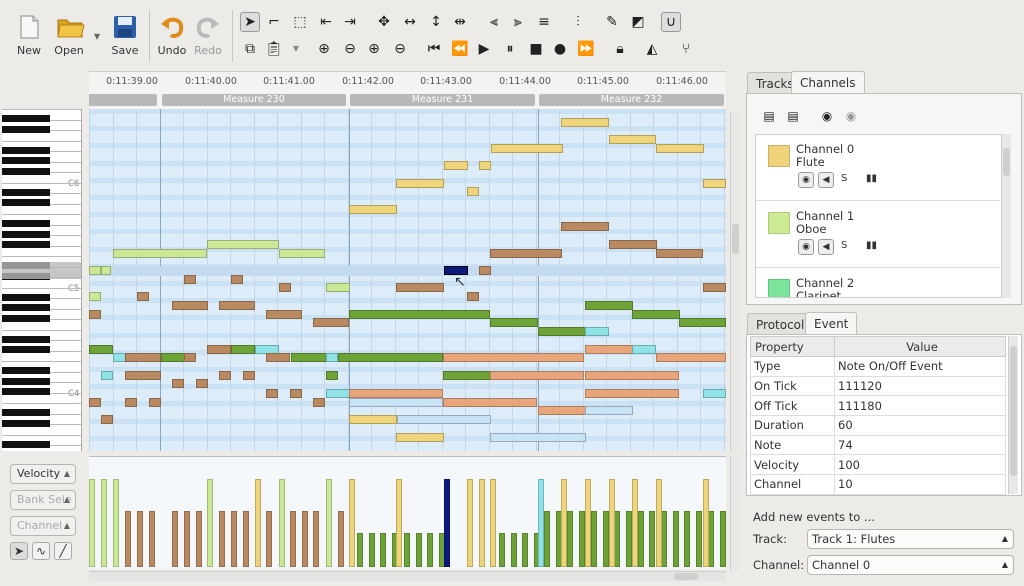 Image resolution: width=1024 pixels, height=586 pixels. I want to click on channel-combo: Channel ▲, so click(43, 526).